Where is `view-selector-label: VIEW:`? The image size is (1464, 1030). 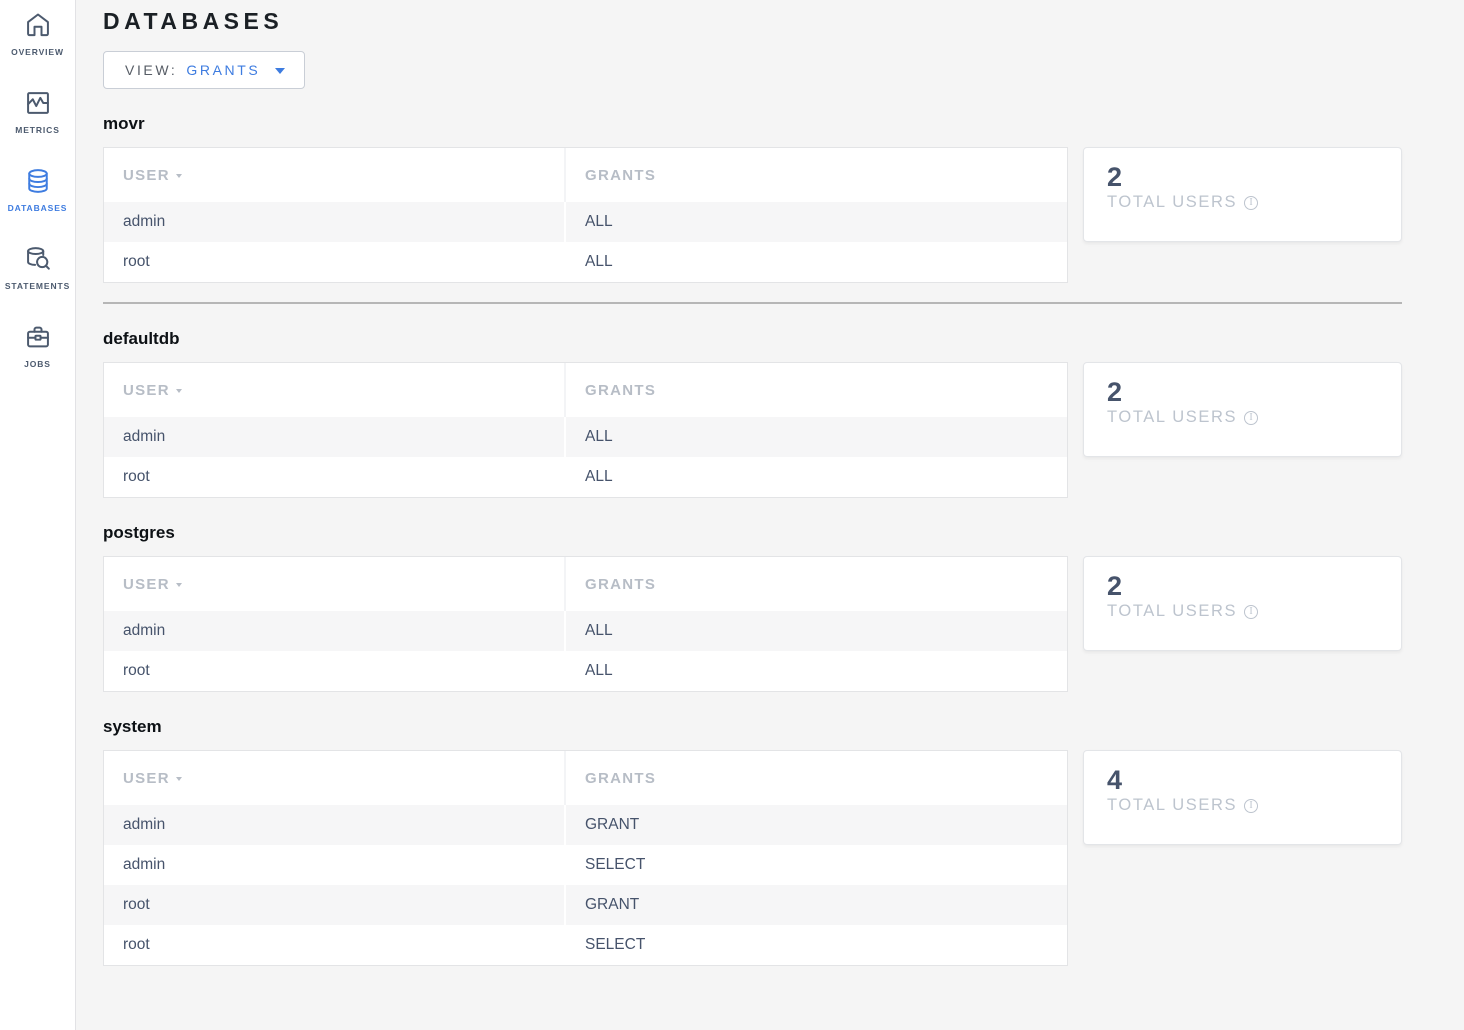 view-selector-label: VIEW: is located at coordinates (151, 70).